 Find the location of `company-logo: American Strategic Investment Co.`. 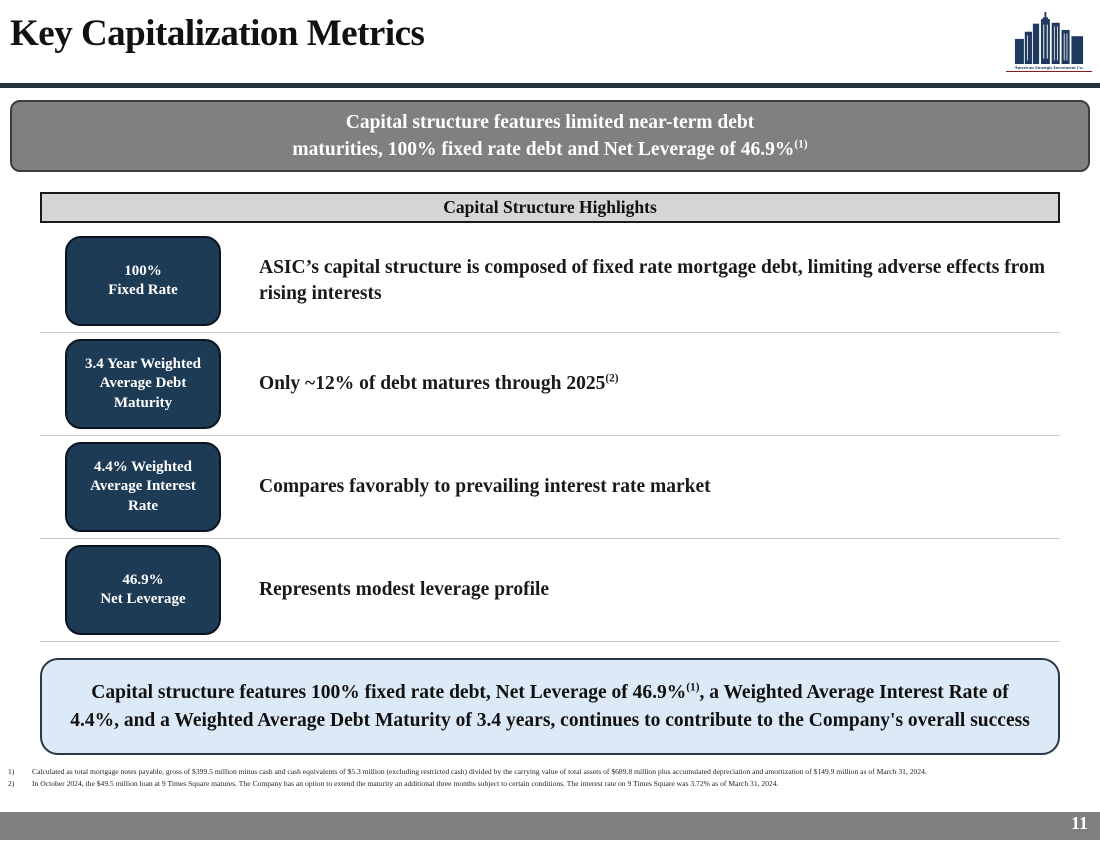

company-logo: American Strategic Investment Co. is located at coordinates (1049, 42).